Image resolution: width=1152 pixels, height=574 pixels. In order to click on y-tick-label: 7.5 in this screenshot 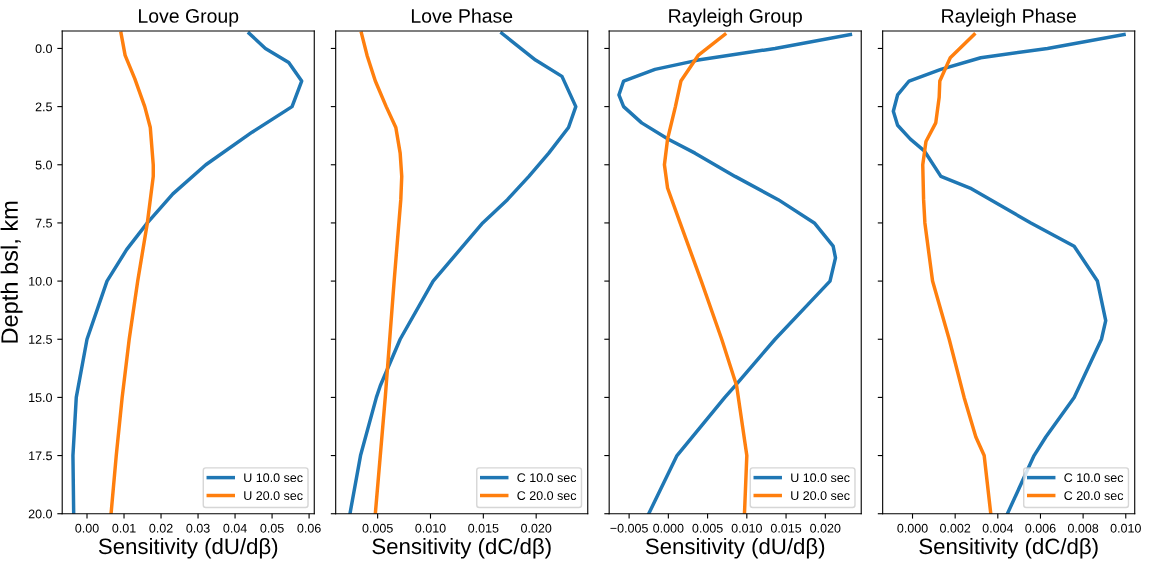, I will do `click(43, 223)`.